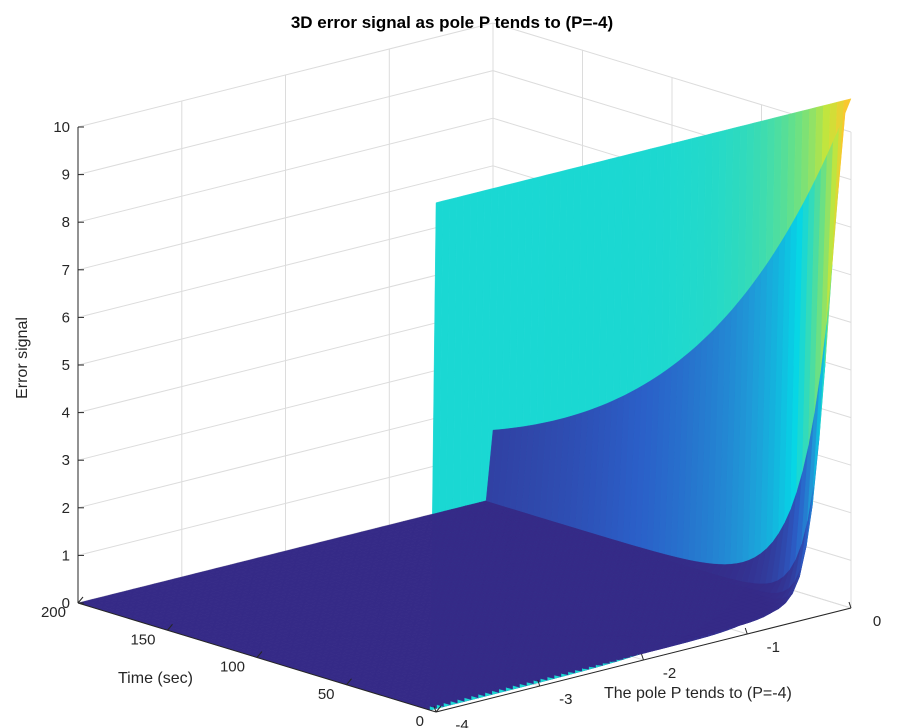 The image size is (904, 728). What do you see at coordinates (565, 699) in the screenshot?
I see `x-tick-label: -3` at bounding box center [565, 699].